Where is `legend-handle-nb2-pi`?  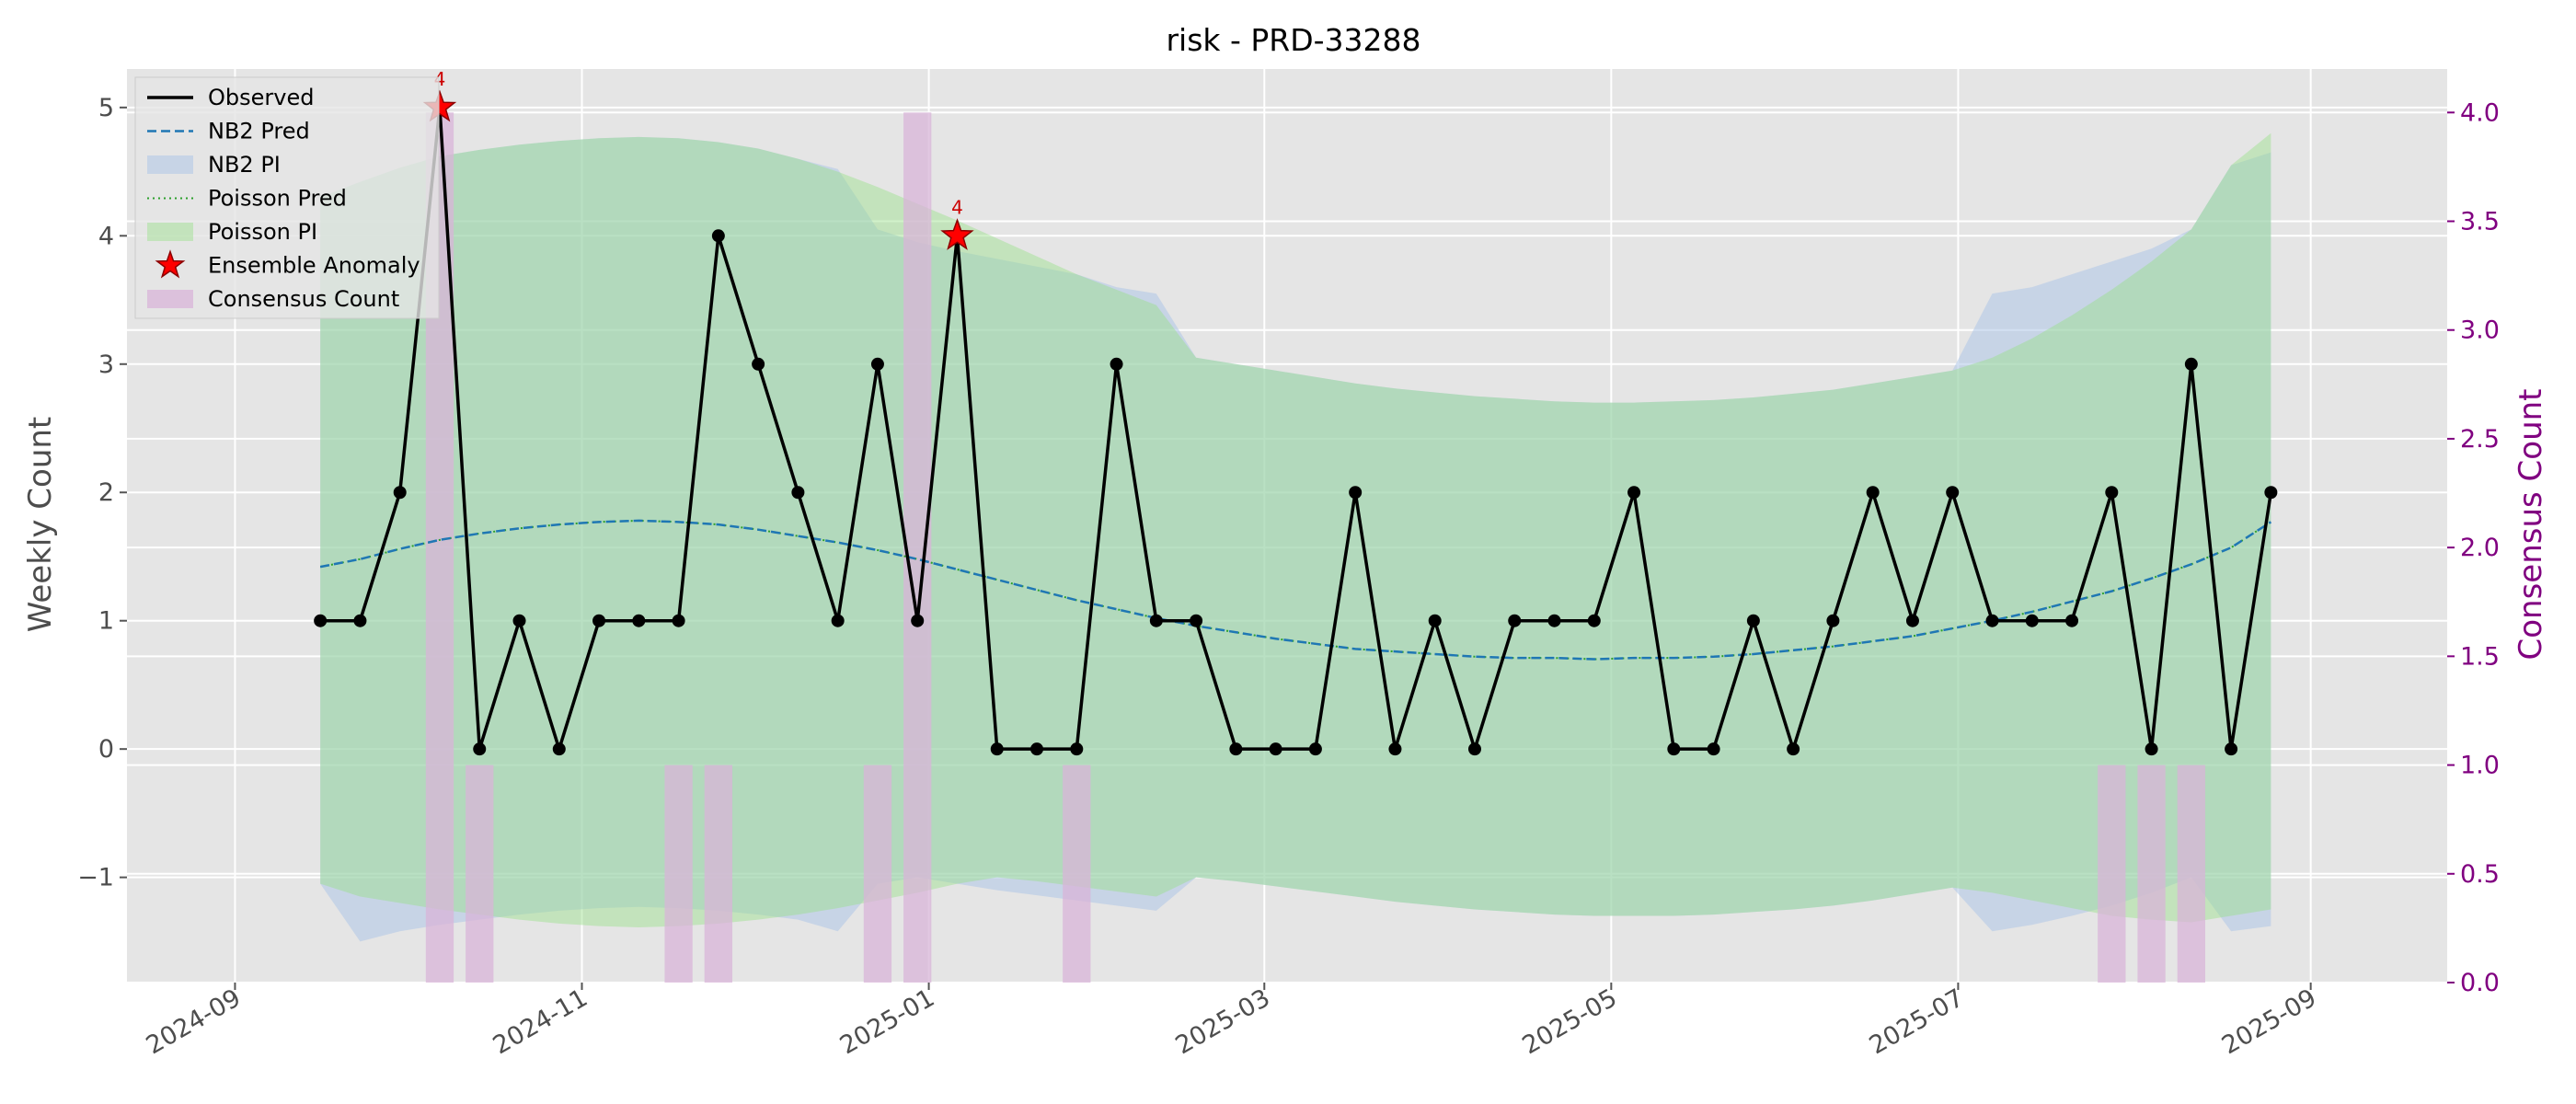 legend-handle-nb2-pi is located at coordinates (170, 164).